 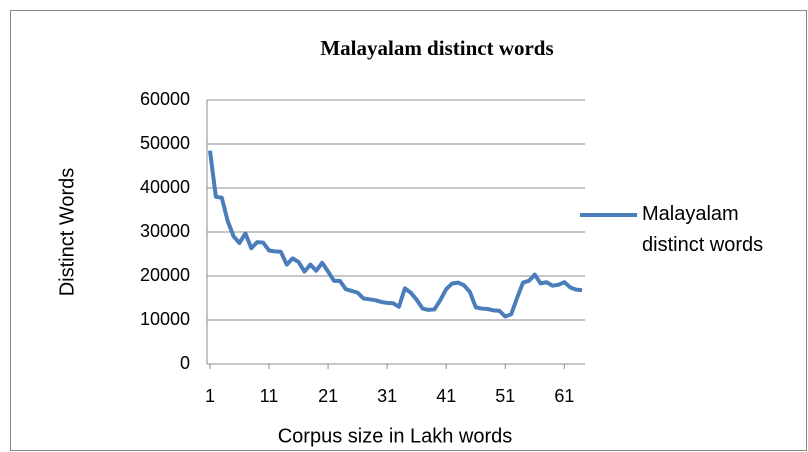 I want to click on y-tick-label: 50000, so click(x=165, y=143).